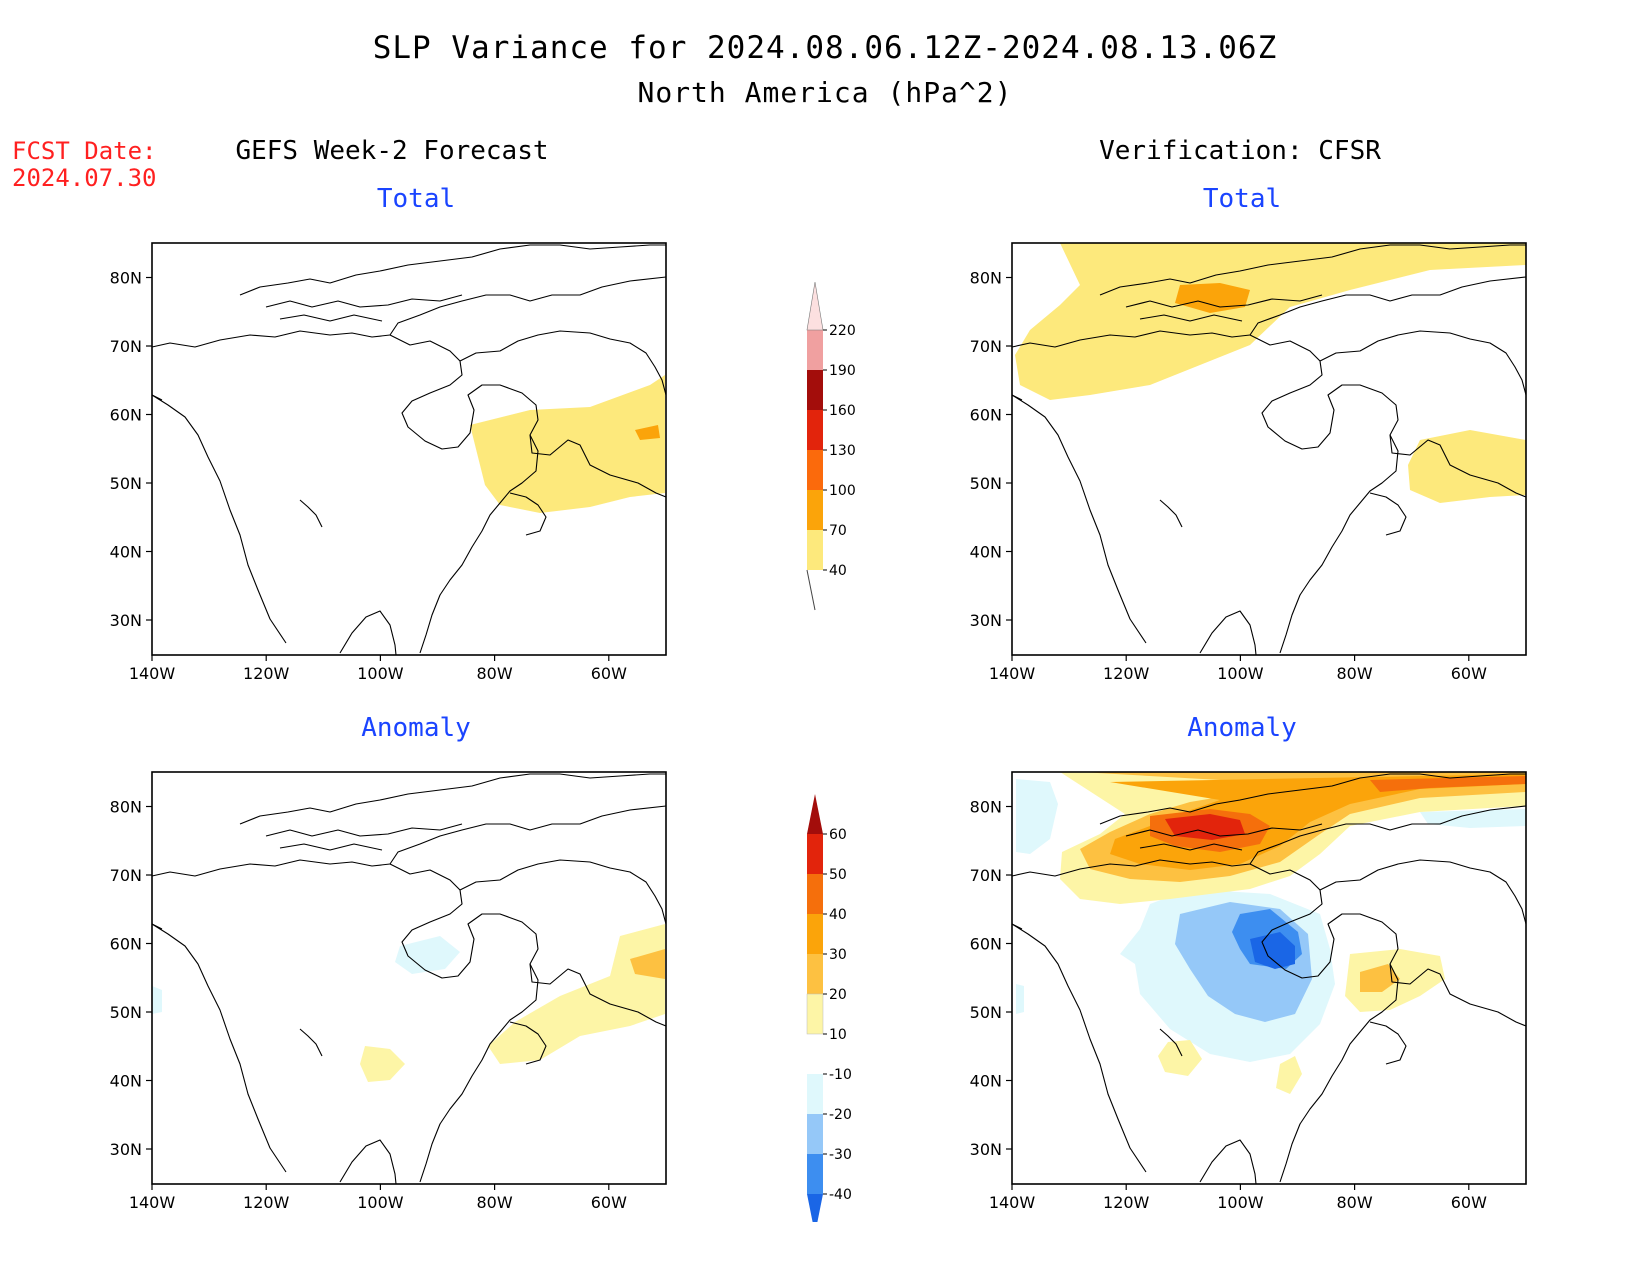 This screenshot has height=1275, width=1650. Describe the element at coordinates (1289, 1075) in the screenshot. I see `anomaly-region-light-yellow-florida` at that location.